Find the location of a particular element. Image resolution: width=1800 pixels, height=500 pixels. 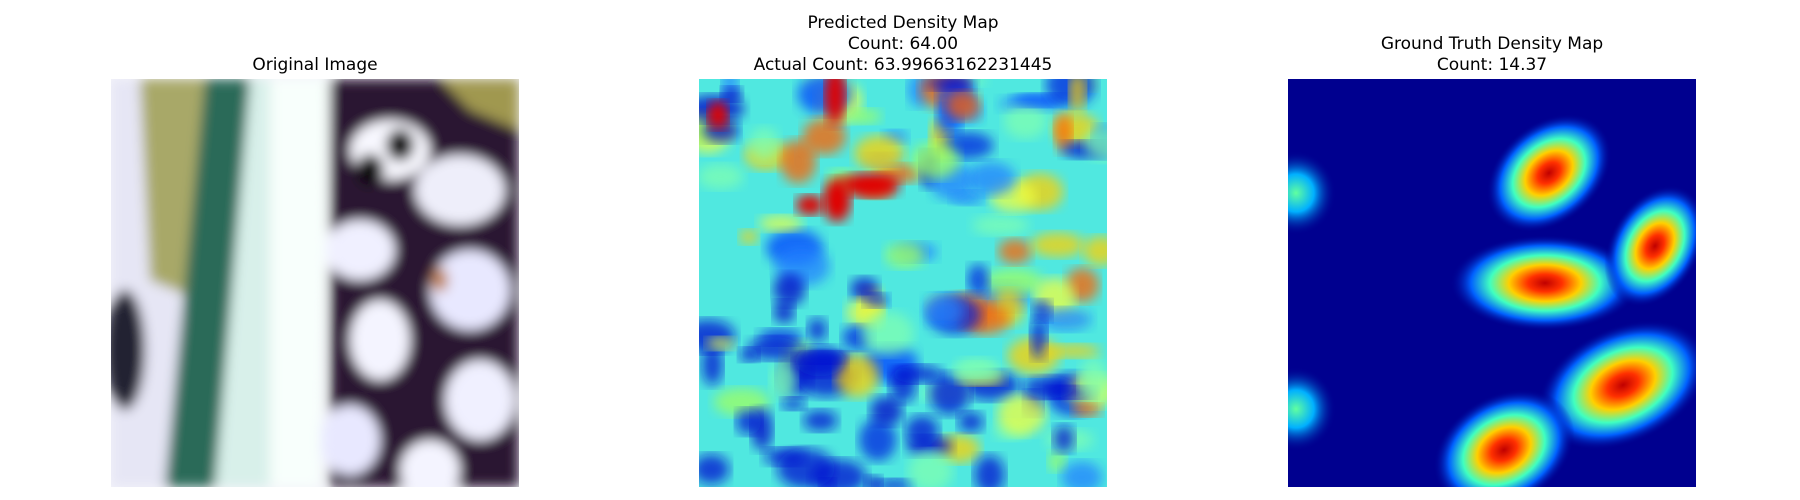

panel-title: Original Image is located at coordinates (314, 65).